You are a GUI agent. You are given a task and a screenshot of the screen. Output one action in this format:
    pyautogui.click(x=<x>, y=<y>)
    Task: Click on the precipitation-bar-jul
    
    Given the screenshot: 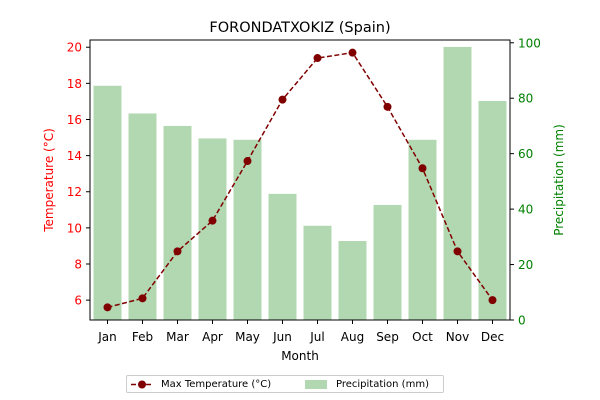 What is the action you would take?
    pyautogui.click(x=317, y=272)
    